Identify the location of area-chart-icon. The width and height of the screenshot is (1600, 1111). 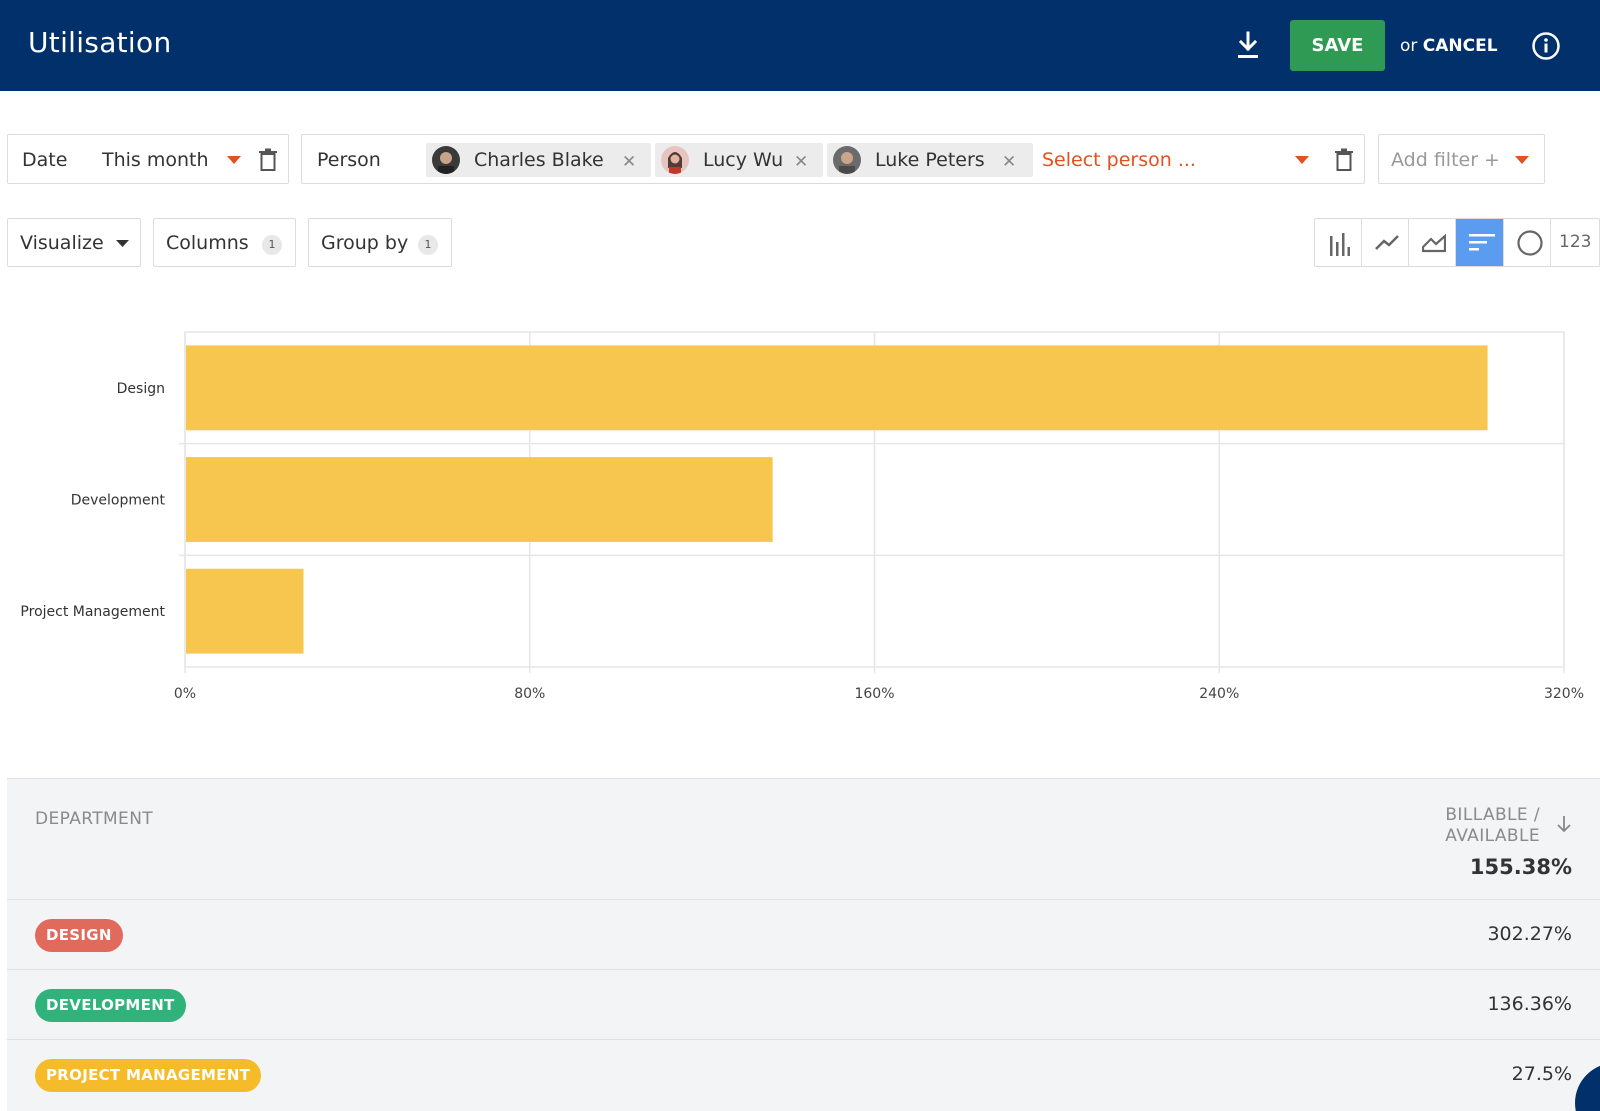
(1434, 243).